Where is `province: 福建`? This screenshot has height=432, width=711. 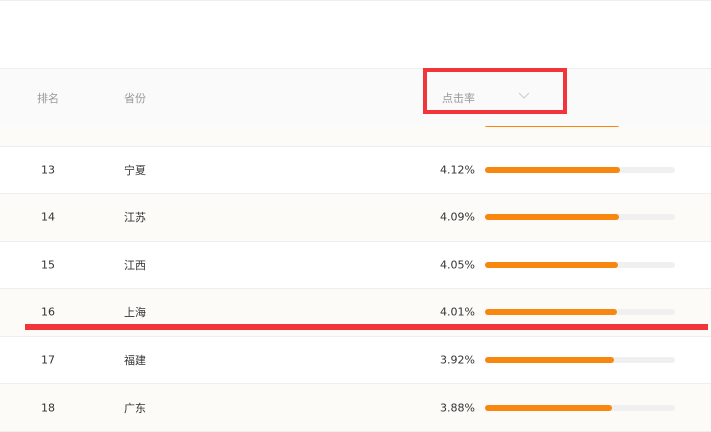
province: 福建 is located at coordinates (135, 360).